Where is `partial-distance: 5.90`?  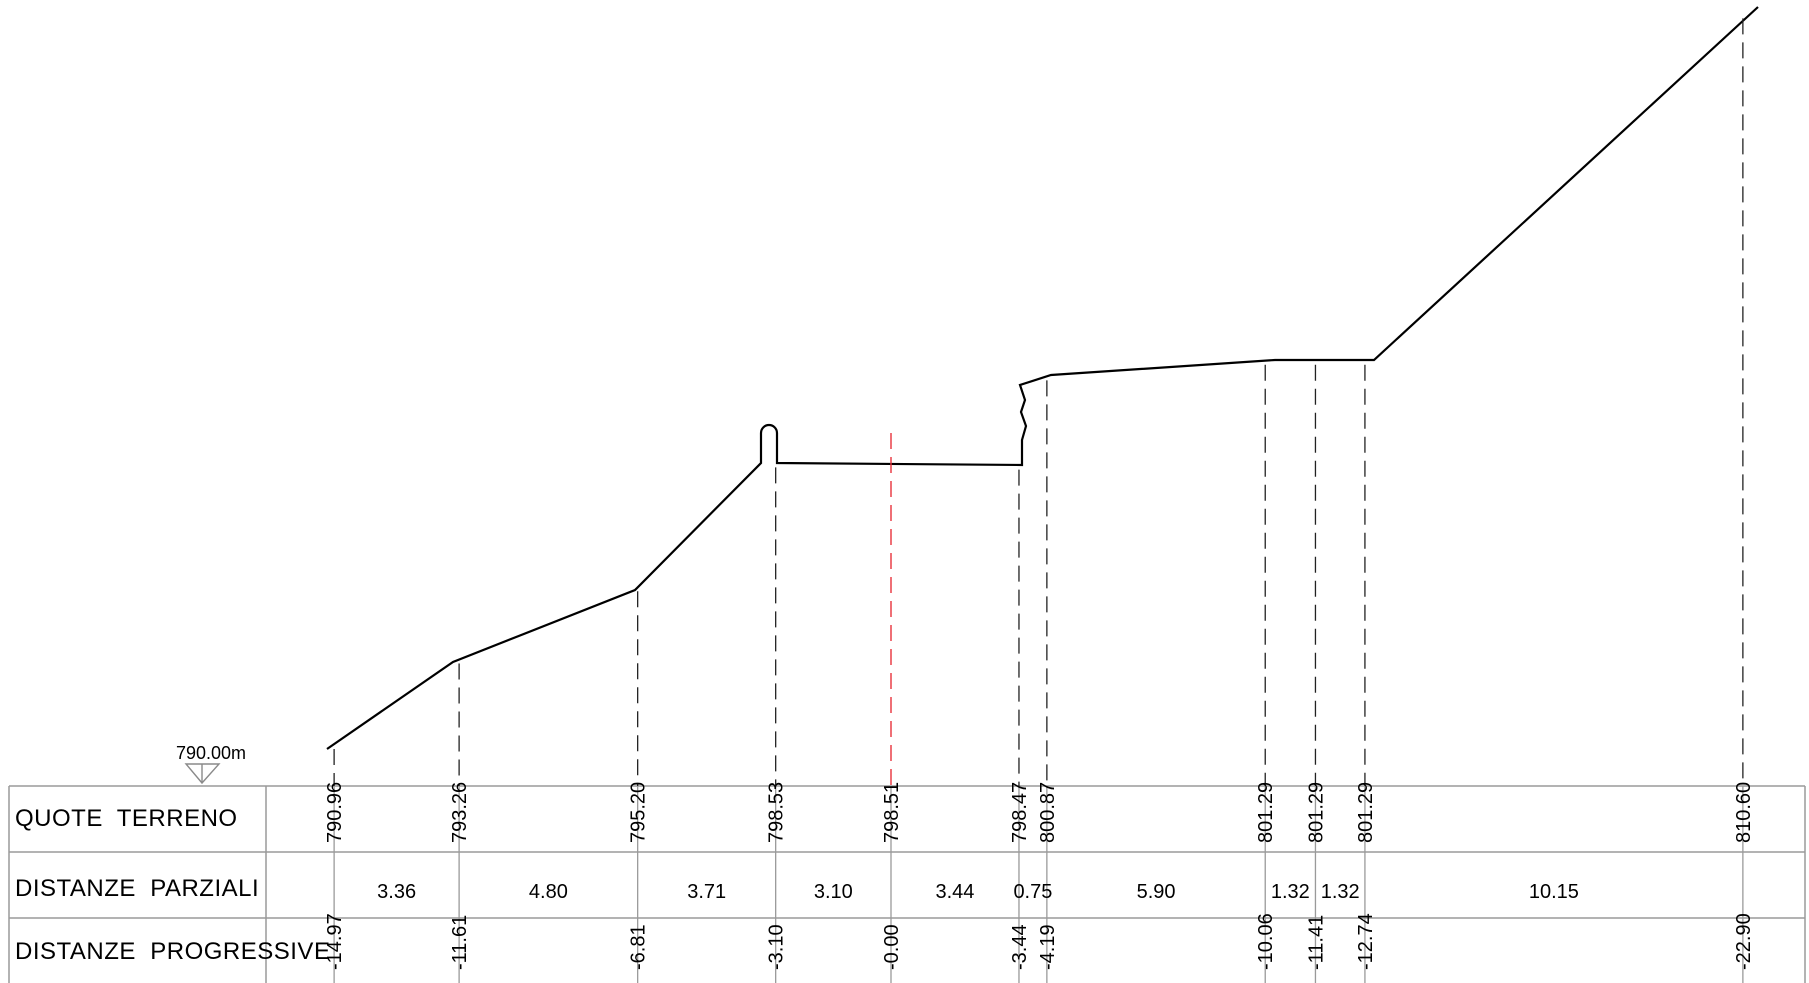 partial-distance: 5.90 is located at coordinates (1156, 892).